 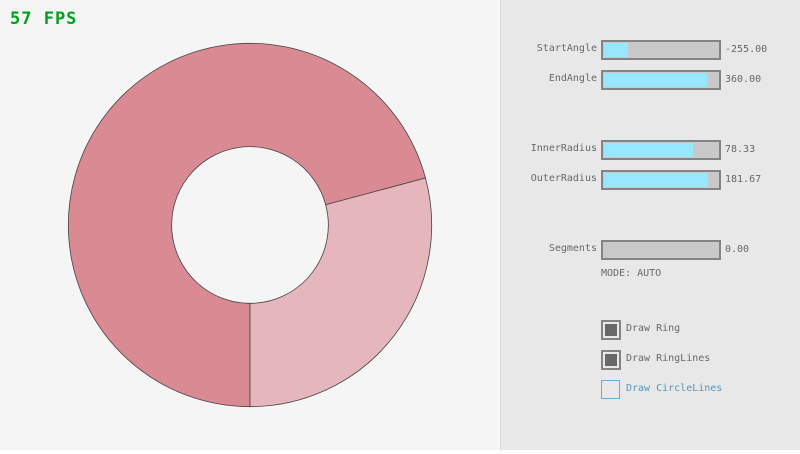 I want to click on draw-ring-label: Draw Ring, so click(x=653, y=328).